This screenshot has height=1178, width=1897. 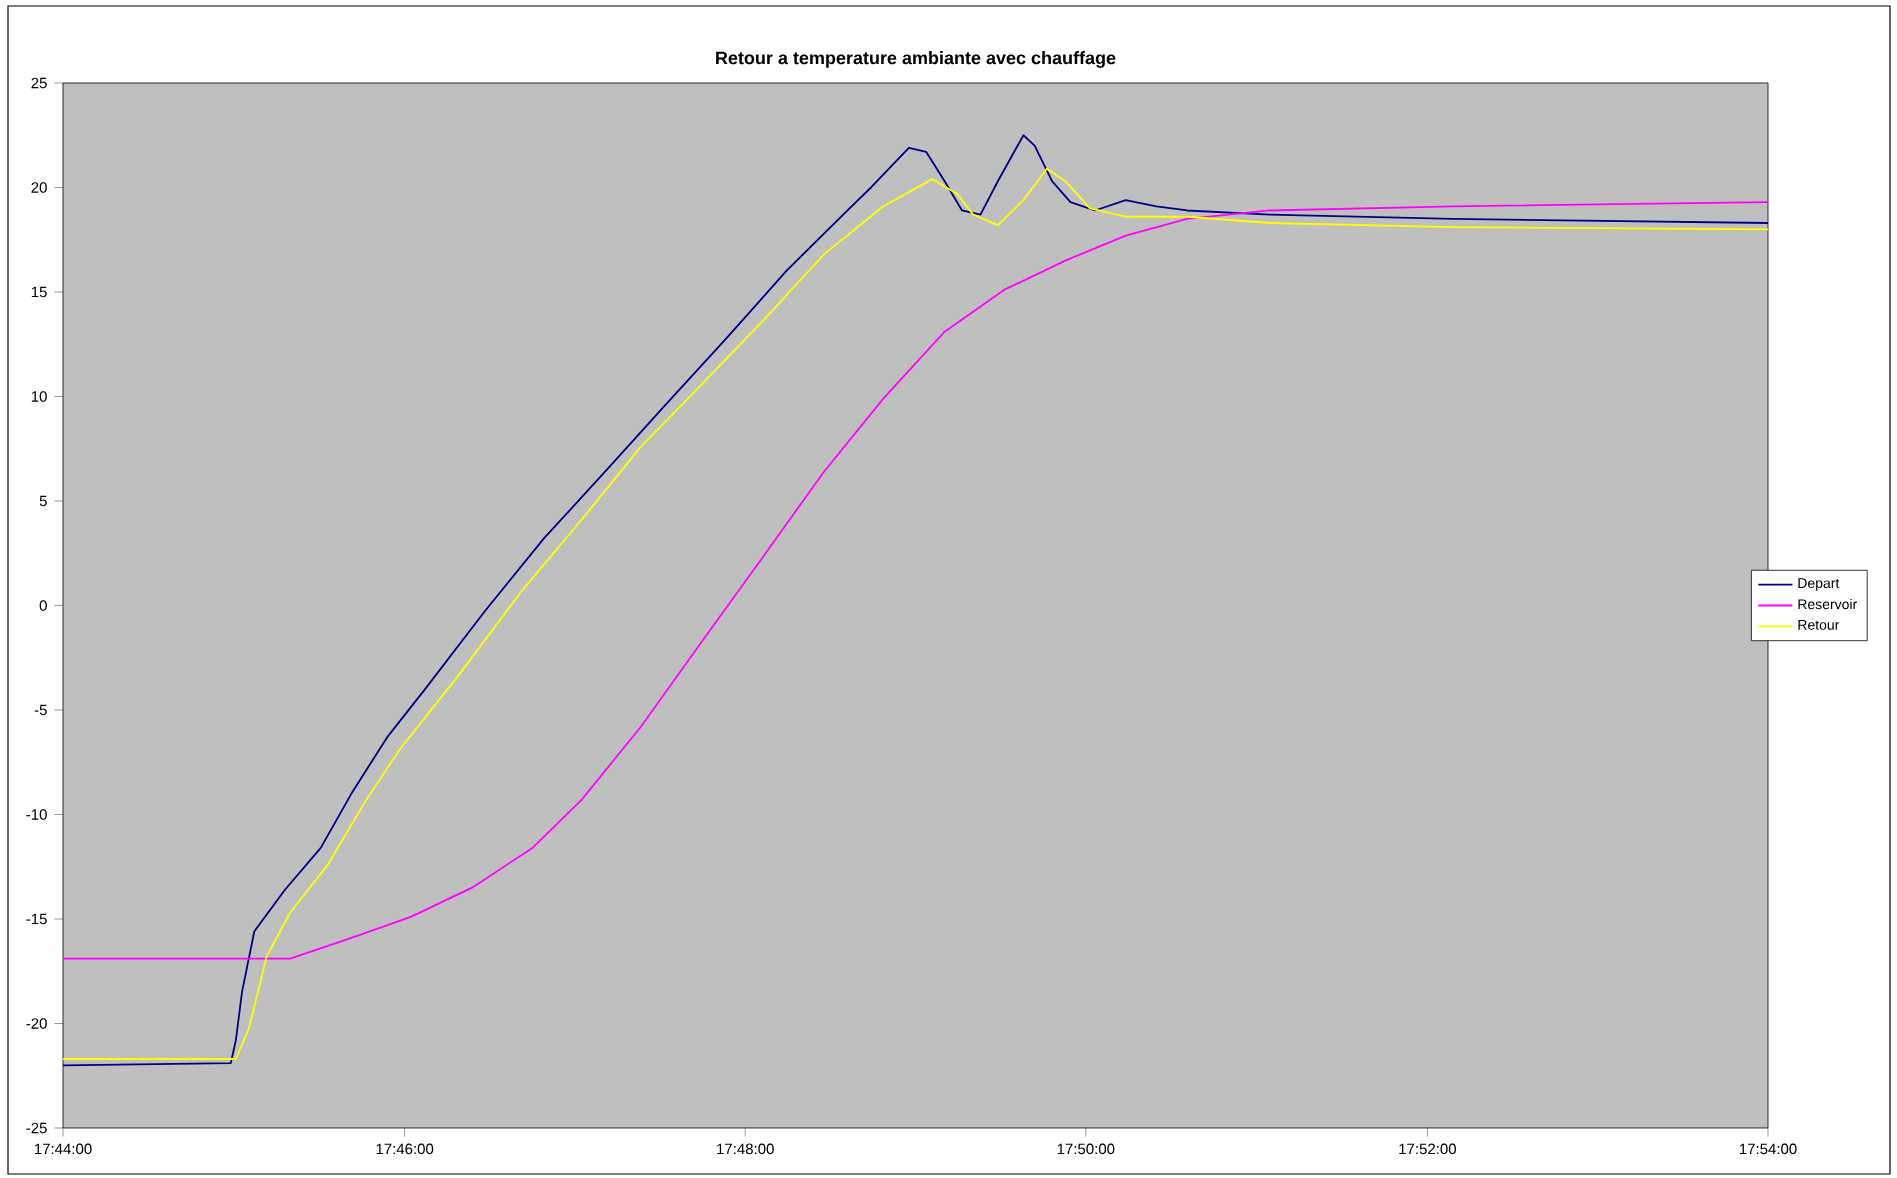 I want to click on legend-label: Reservoir, so click(x=1827, y=604).